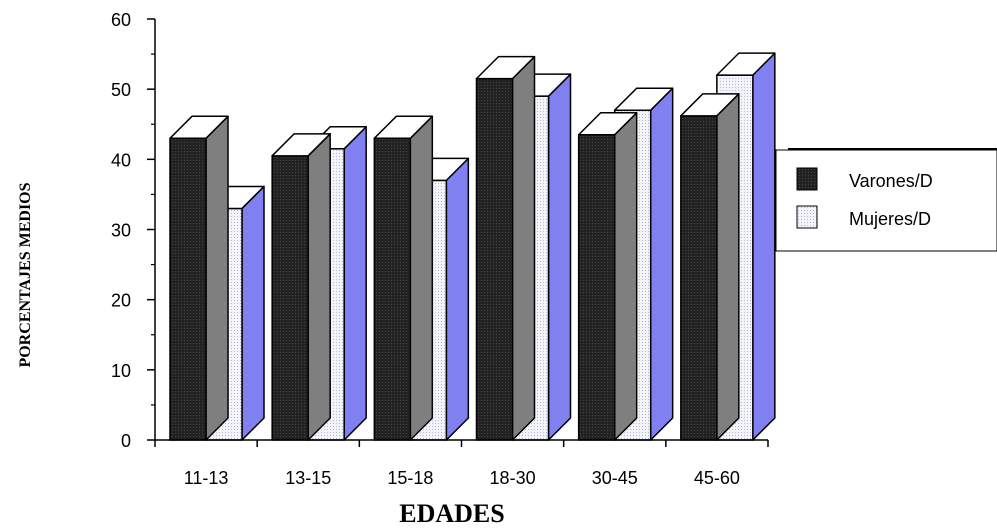 The height and width of the screenshot is (531, 997). What do you see at coordinates (121, 160) in the screenshot?
I see `y-tick-label: 40` at bounding box center [121, 160].